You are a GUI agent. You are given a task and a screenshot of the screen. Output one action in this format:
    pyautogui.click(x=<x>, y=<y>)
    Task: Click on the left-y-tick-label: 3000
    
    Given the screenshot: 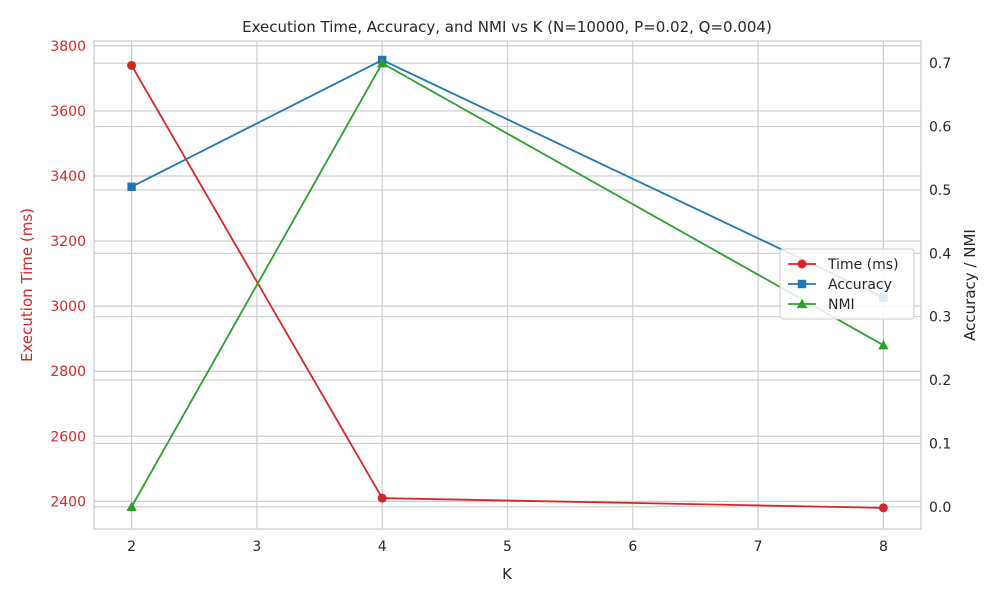 What is the action you would take?
    pyautogui.click(x=68, y=307)
    